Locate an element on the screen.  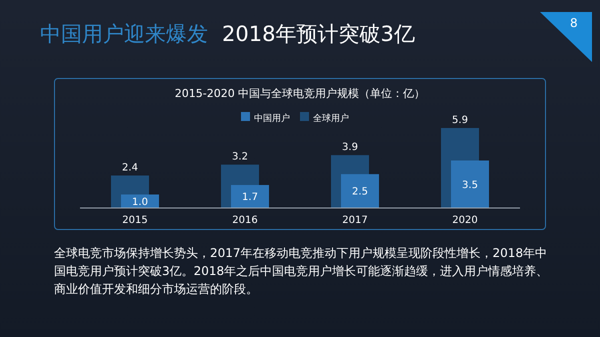
data-label: 3.2 is located at coordinates (240, 157).